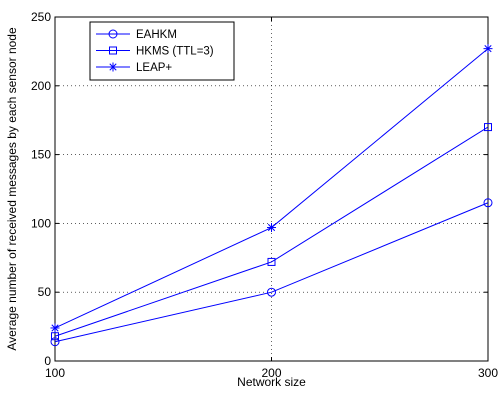  What do you see at coordinates (175, 52) in the screenshot?
I see `legend-label: HKMS (TTL=3)` at bounding box center [175, 52].